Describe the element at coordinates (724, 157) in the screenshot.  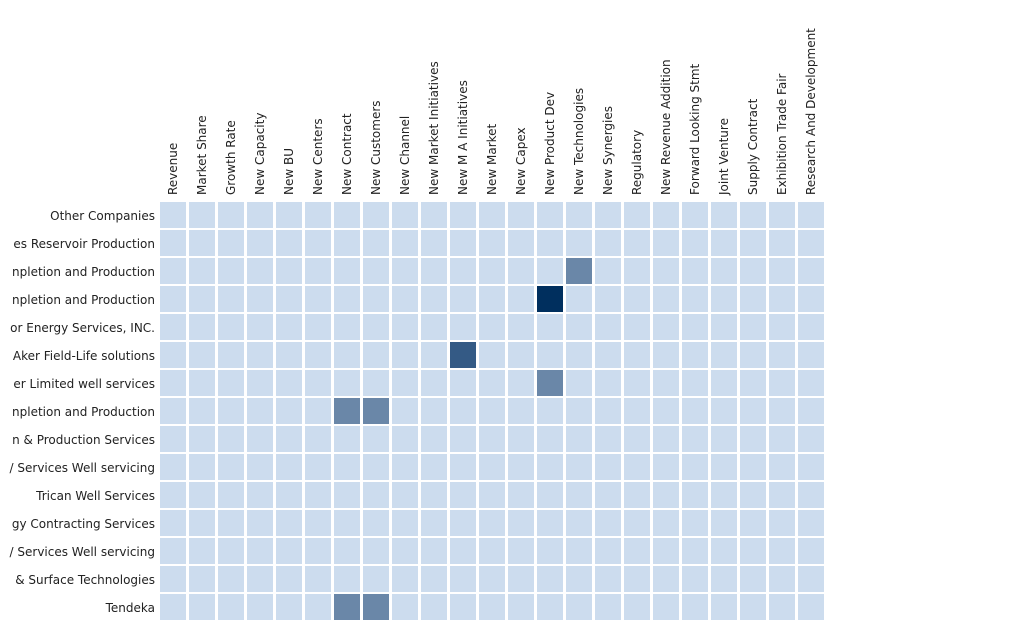
I see `column-label: Joint Venture` at that location.